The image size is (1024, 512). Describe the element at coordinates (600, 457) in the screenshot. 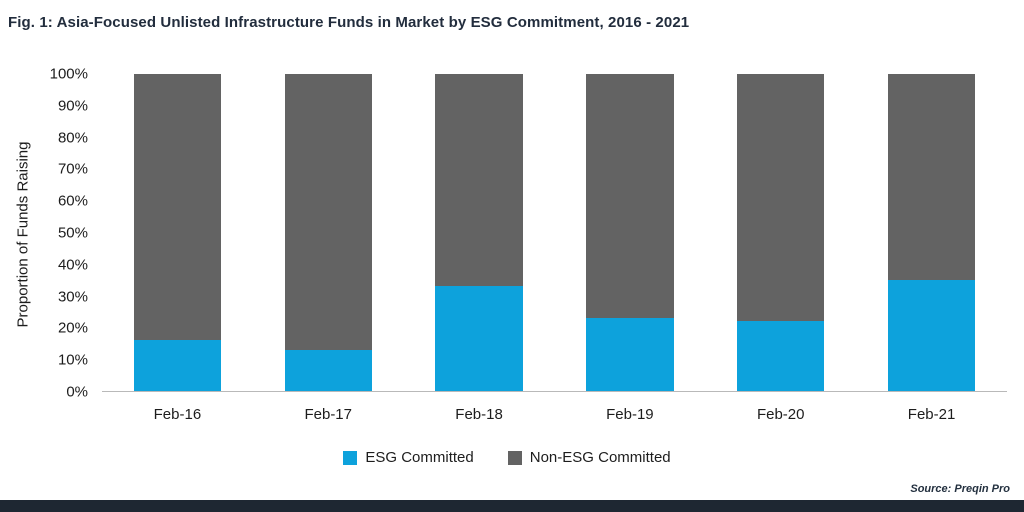

I see `legend-label: Non-ESG Committed` at that location.